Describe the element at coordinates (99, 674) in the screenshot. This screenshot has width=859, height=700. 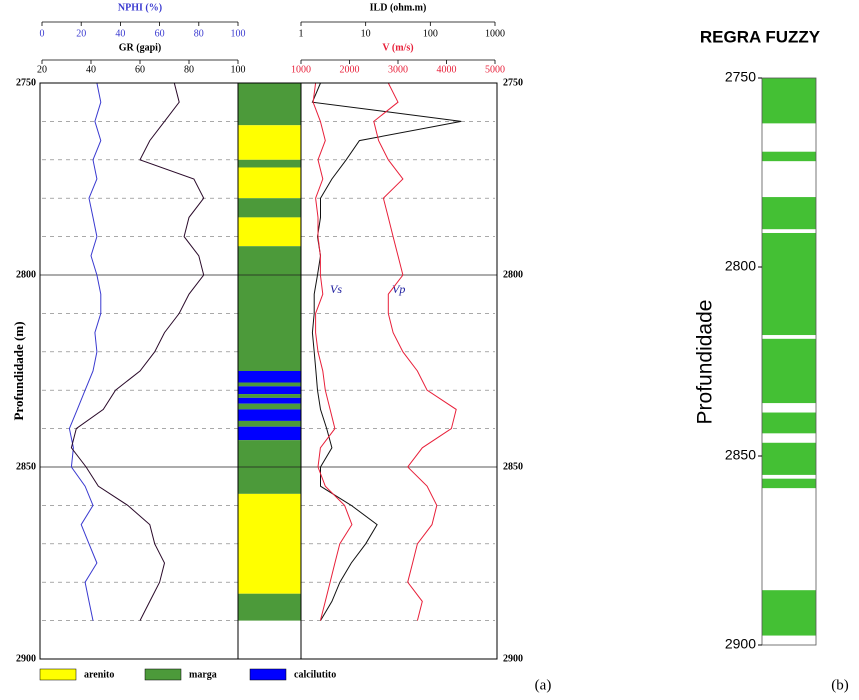
I see `legend-label: arenito` at that location.